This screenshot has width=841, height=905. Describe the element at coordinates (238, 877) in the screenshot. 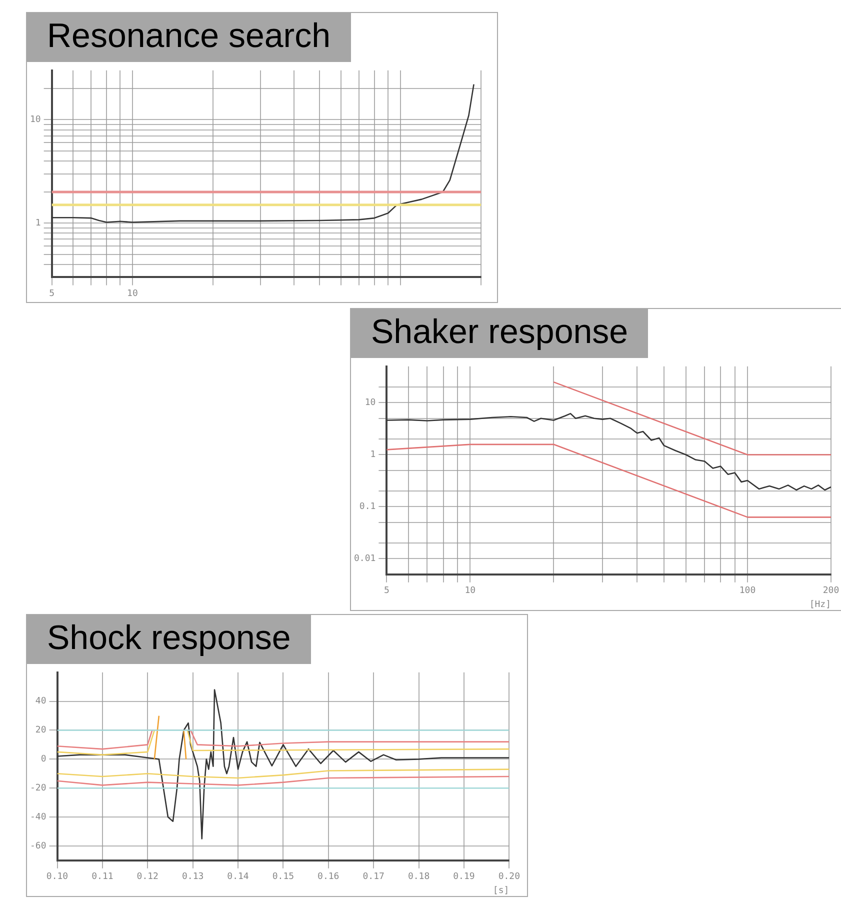

I see `x-tick-label: 0.14` at that location.